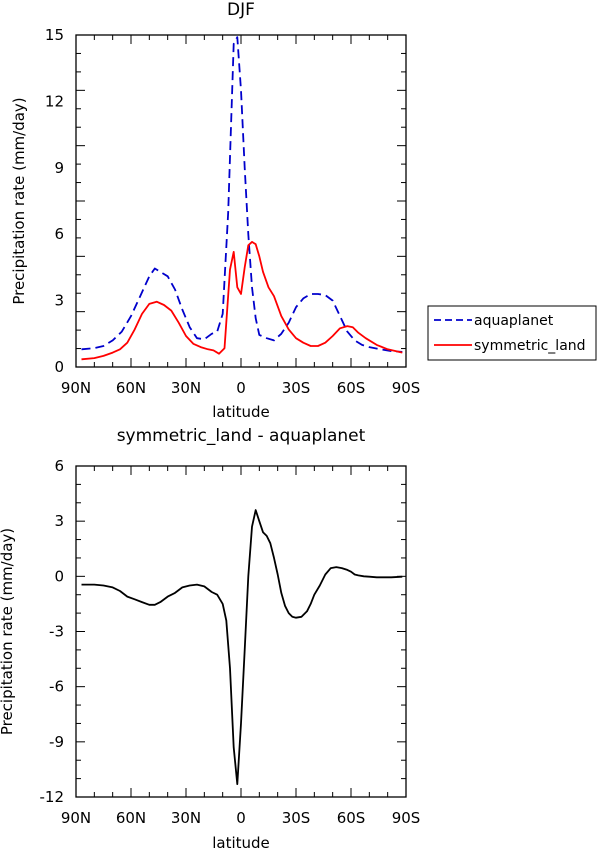 The width and height of the screenshot is (599, 851). What do you see at coordinates (56, 687) in the screenshot?
I see `y-tick-label: -6` at bounding box center [56, 687].